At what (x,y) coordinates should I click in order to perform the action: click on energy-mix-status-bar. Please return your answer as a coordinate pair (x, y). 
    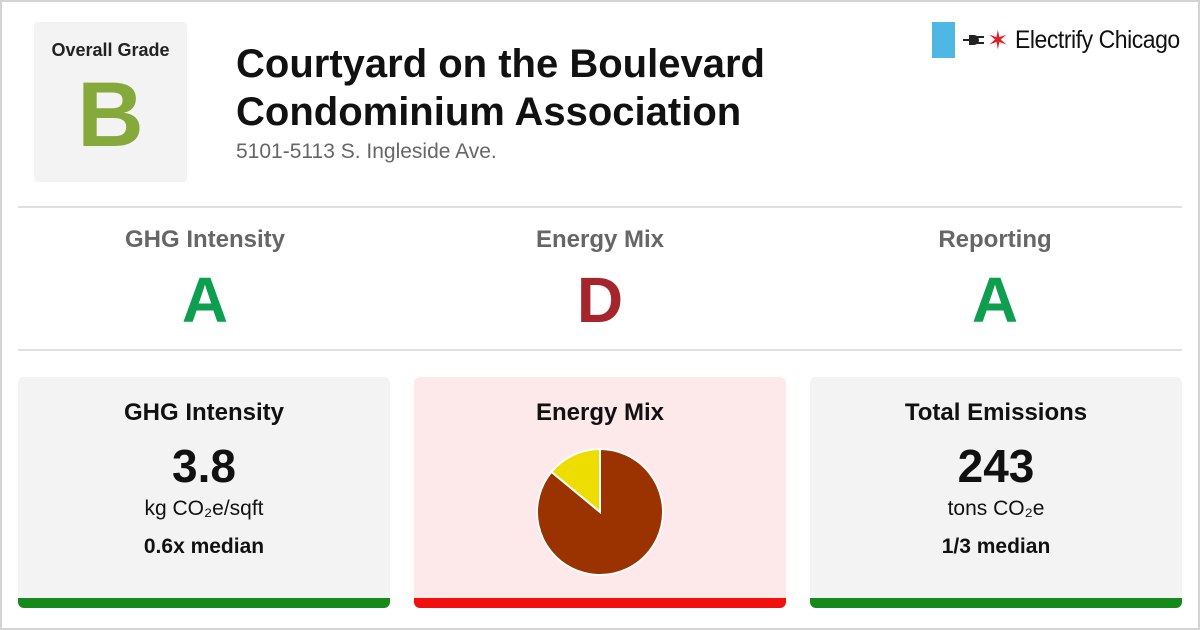
    Looking at the image, I should click on (600, 603).